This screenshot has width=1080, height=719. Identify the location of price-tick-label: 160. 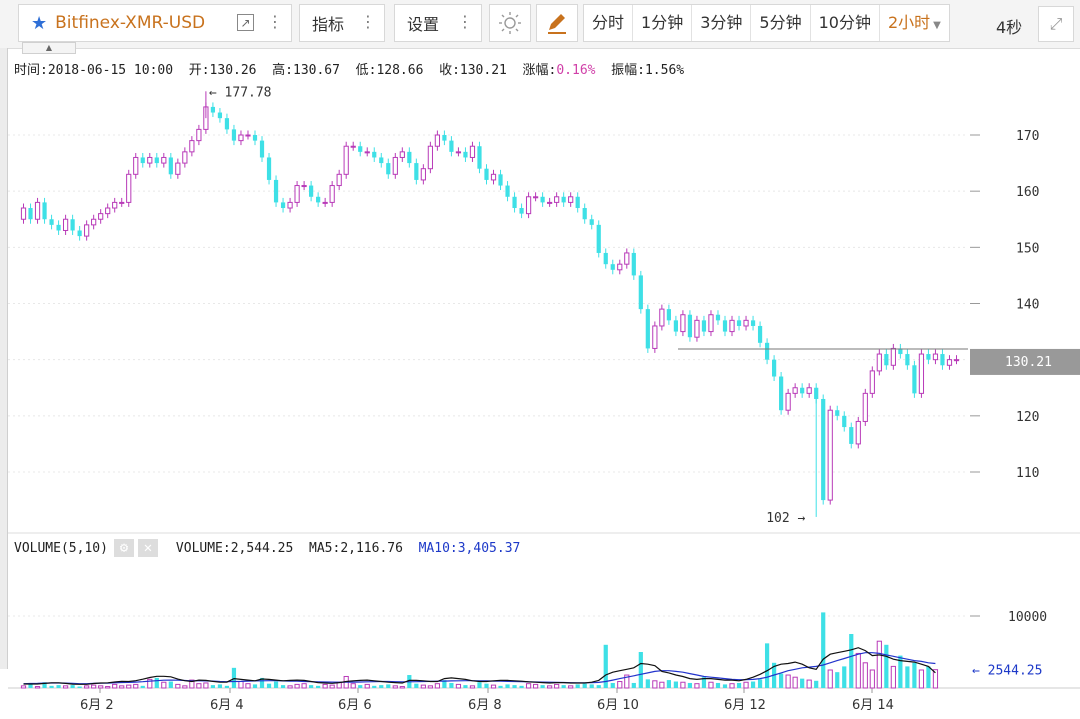
(1027, 192).